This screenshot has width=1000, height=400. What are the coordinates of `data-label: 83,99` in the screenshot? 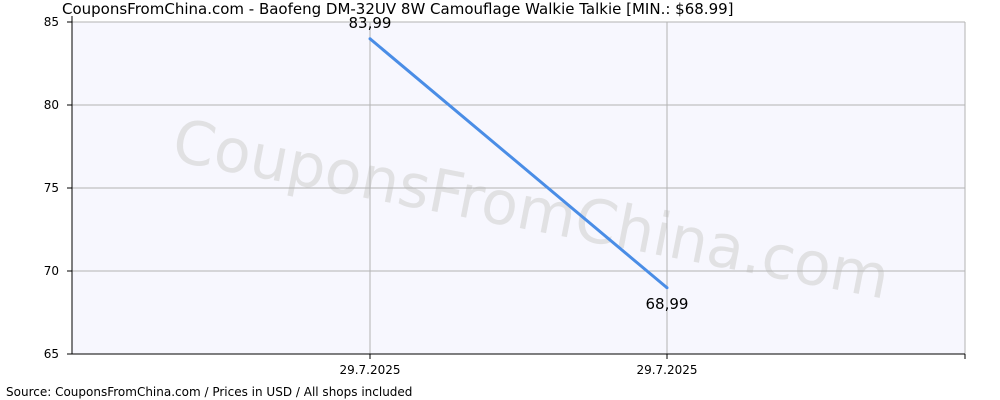 It's located at (370, 23).